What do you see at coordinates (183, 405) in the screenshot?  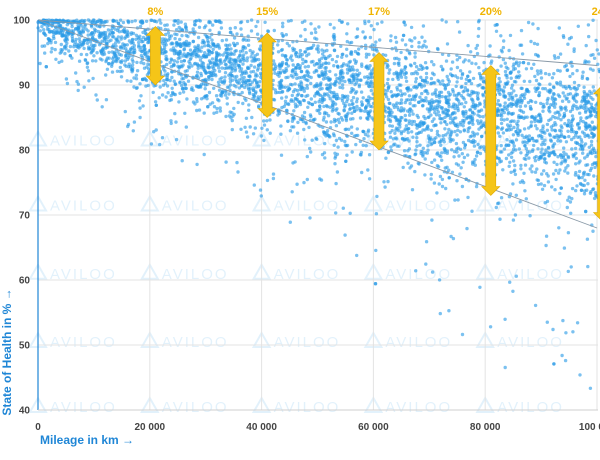 I see `watermark-logo: AVILOO` at bounding box center [183, 405].